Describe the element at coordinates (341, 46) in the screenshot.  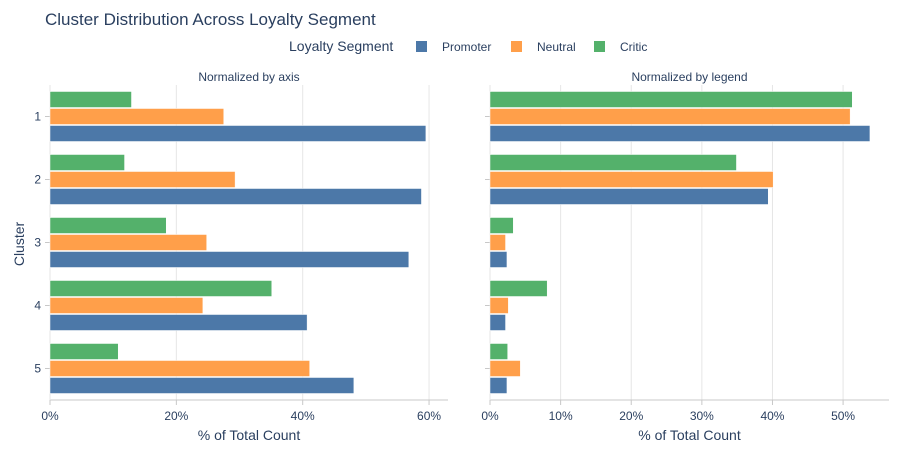
I see `legend-title: Loyalty Segment` at that location.